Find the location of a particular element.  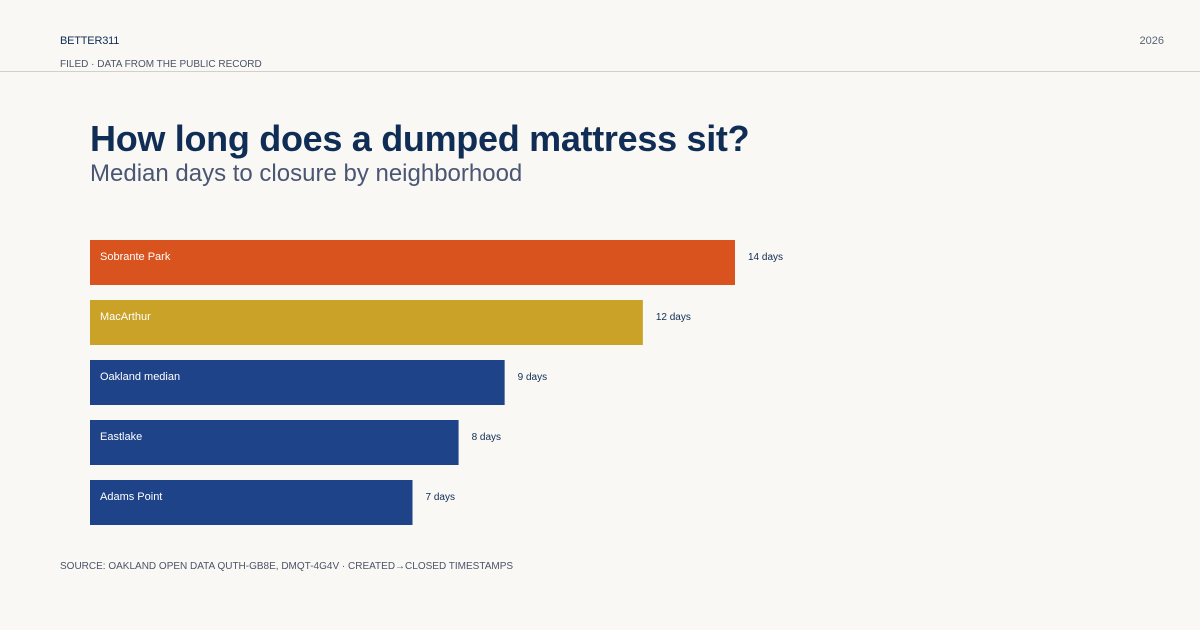

bar-oakland-median is located at coordinates (297, 382).